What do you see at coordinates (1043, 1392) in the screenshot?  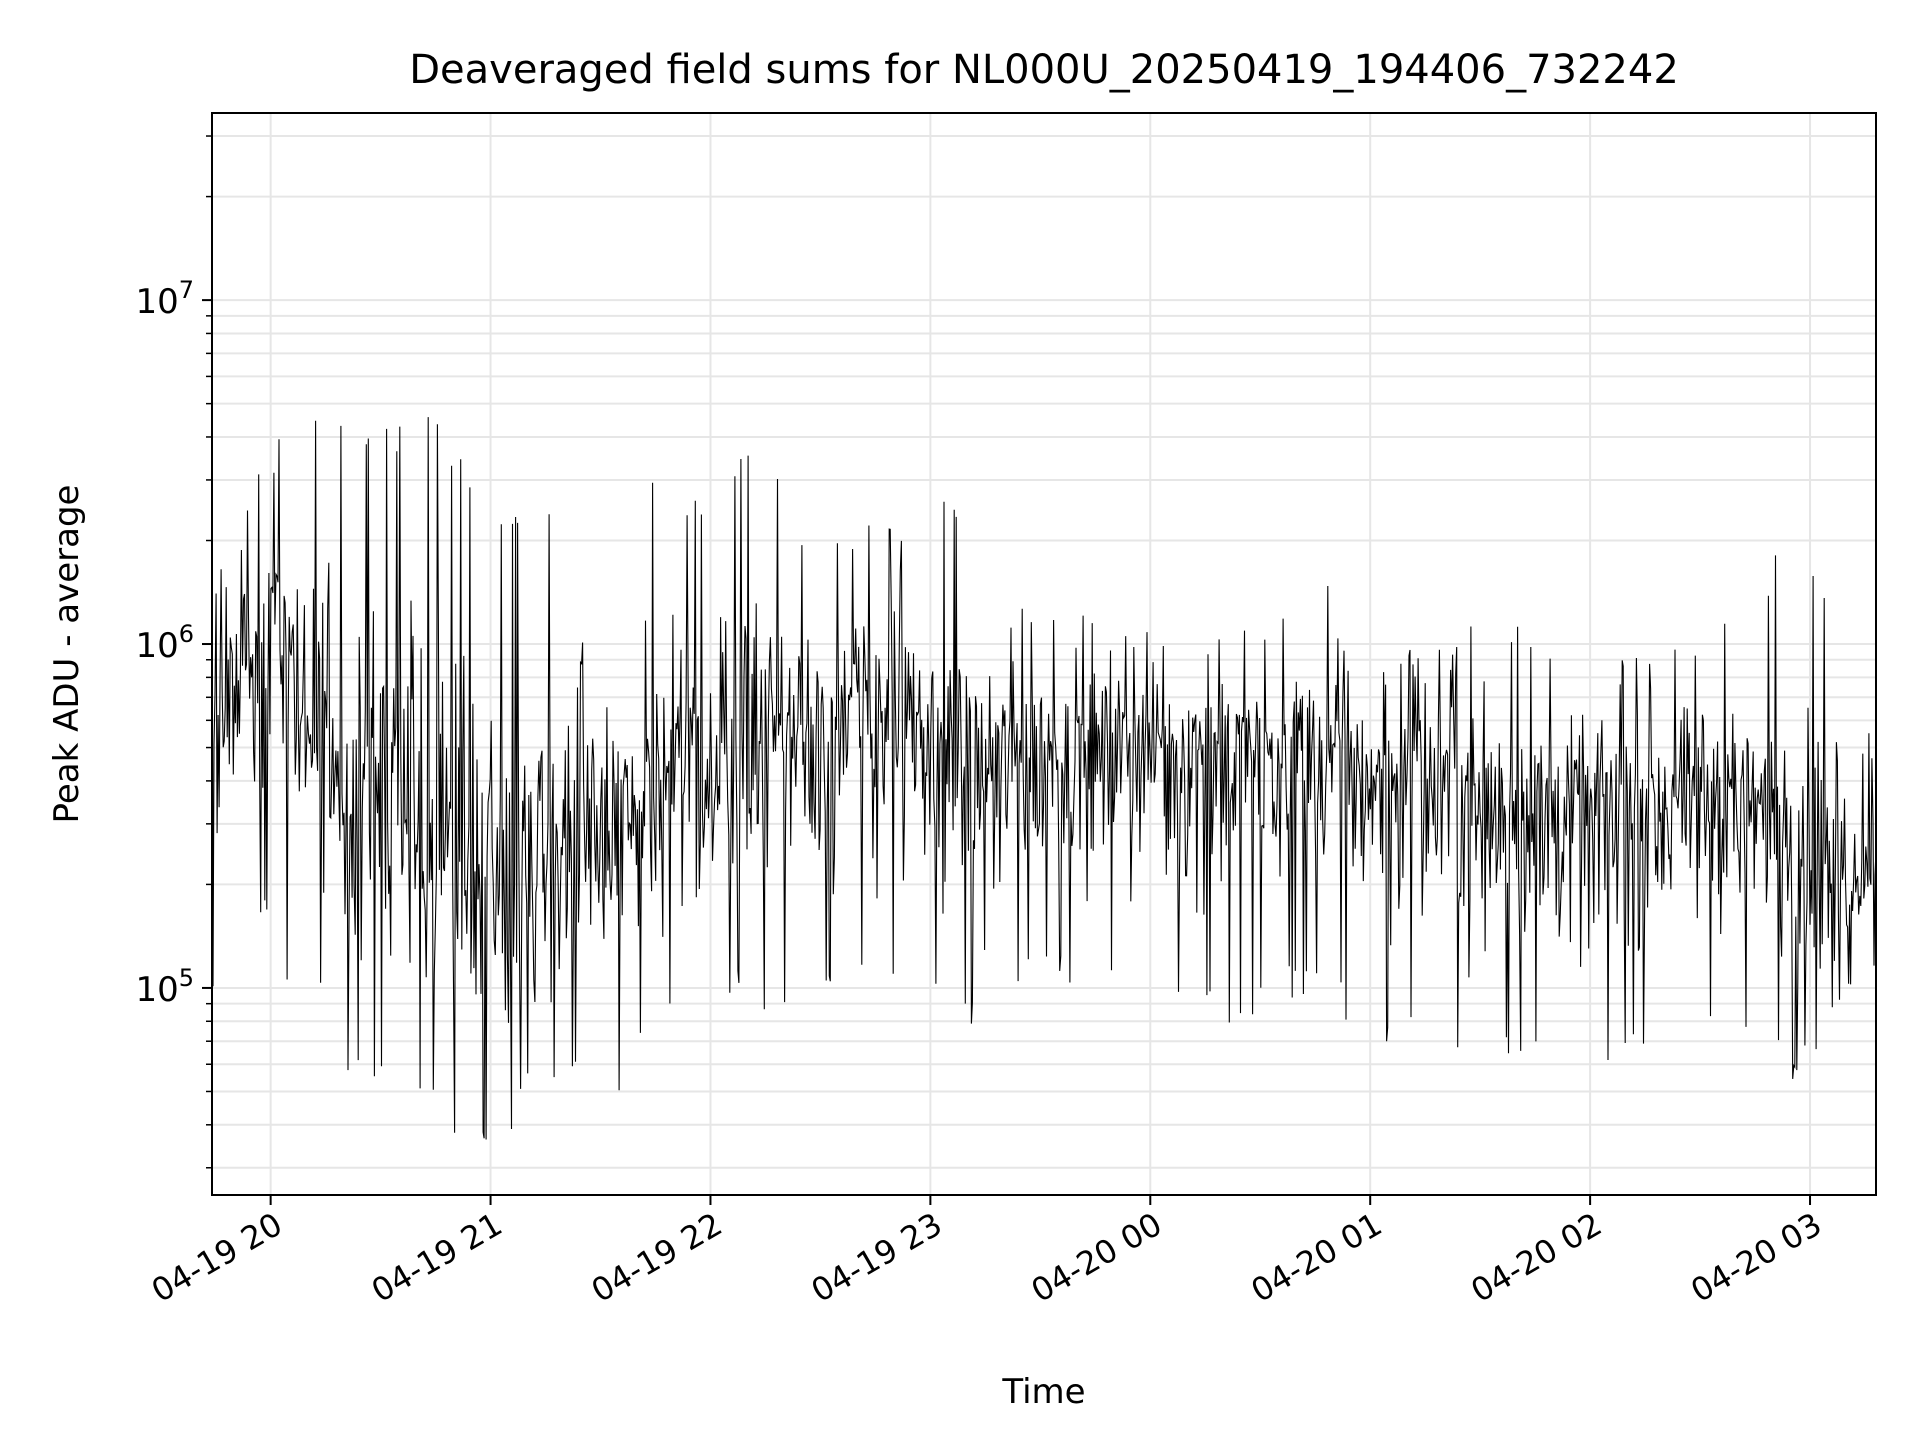 I see `x-axis-label: Time` at bounding box center [1043, 1392].